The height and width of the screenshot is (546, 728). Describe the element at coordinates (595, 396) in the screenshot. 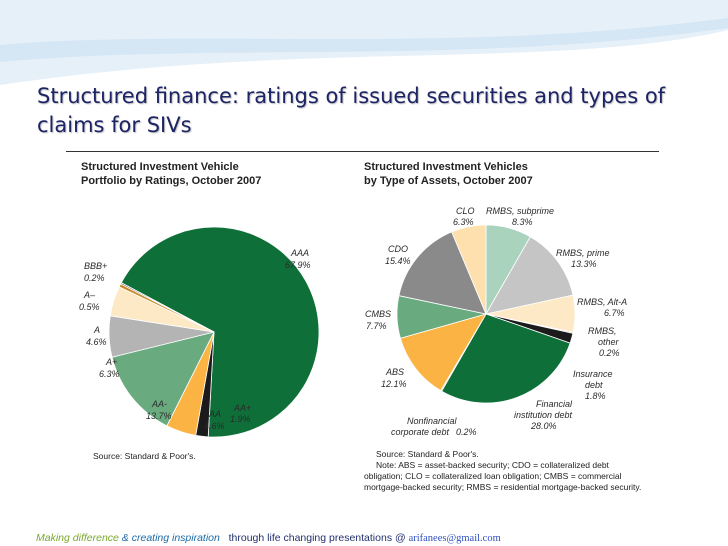

I see `label-insurance-value: 1.8%` at that location.